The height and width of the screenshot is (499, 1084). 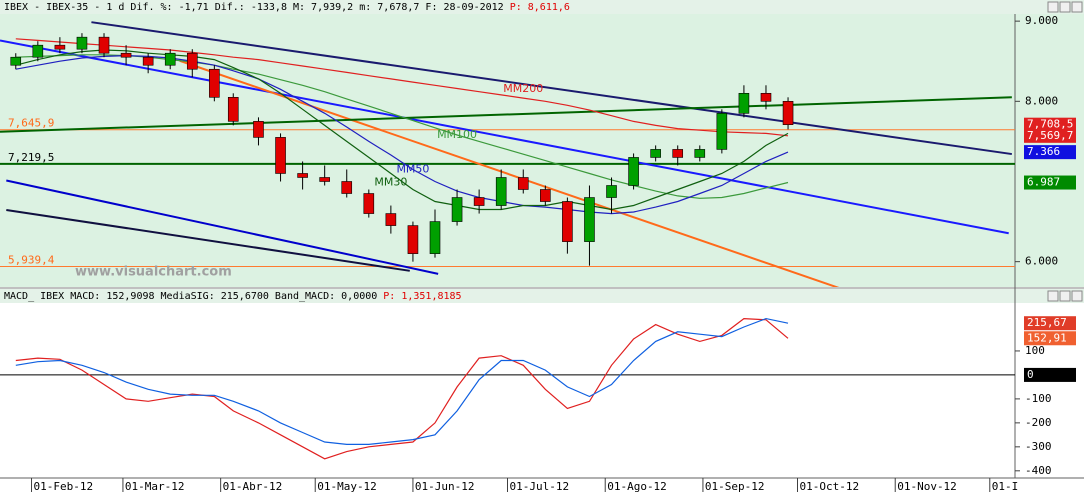 What do you see at coordinates (1038, 446) in the screenshot?
I see `y-tick-label: -300` at bounding box center [1038, 446].